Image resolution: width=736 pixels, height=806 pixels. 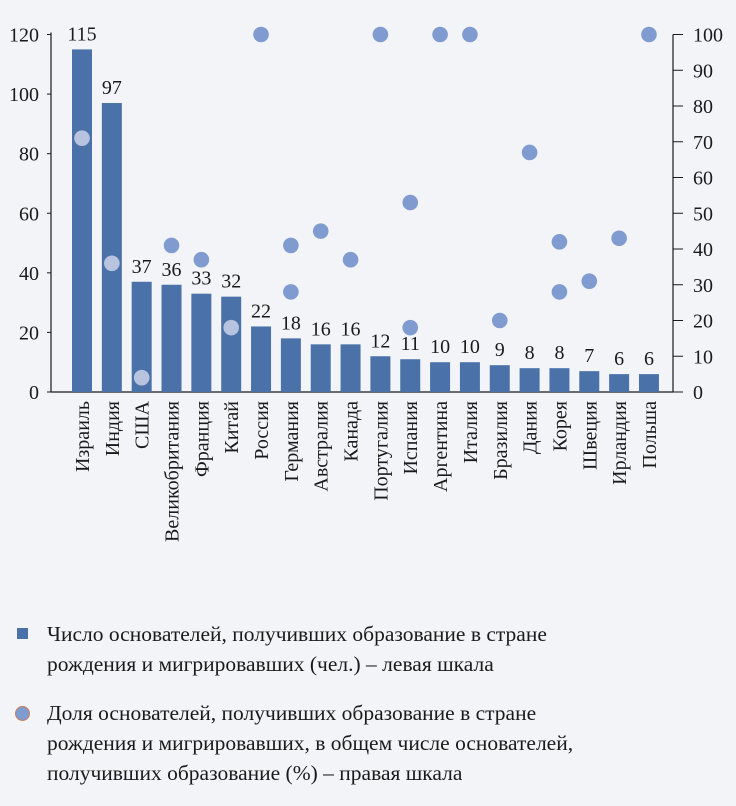 I want to click on right-axis-tick-label: 0, so click(x=698, y=393).